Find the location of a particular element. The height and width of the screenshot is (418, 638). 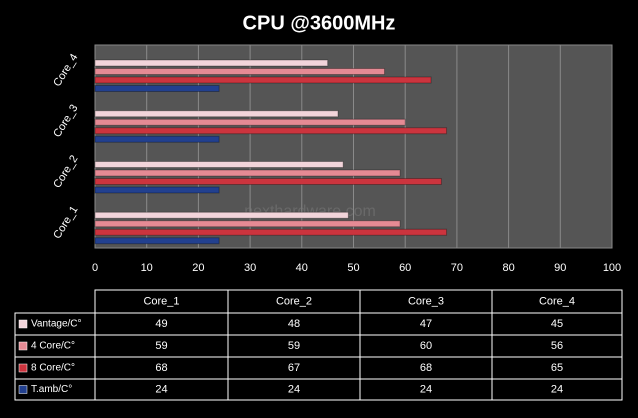

x-tick-label: 70 is located at coordinates (457, 268).